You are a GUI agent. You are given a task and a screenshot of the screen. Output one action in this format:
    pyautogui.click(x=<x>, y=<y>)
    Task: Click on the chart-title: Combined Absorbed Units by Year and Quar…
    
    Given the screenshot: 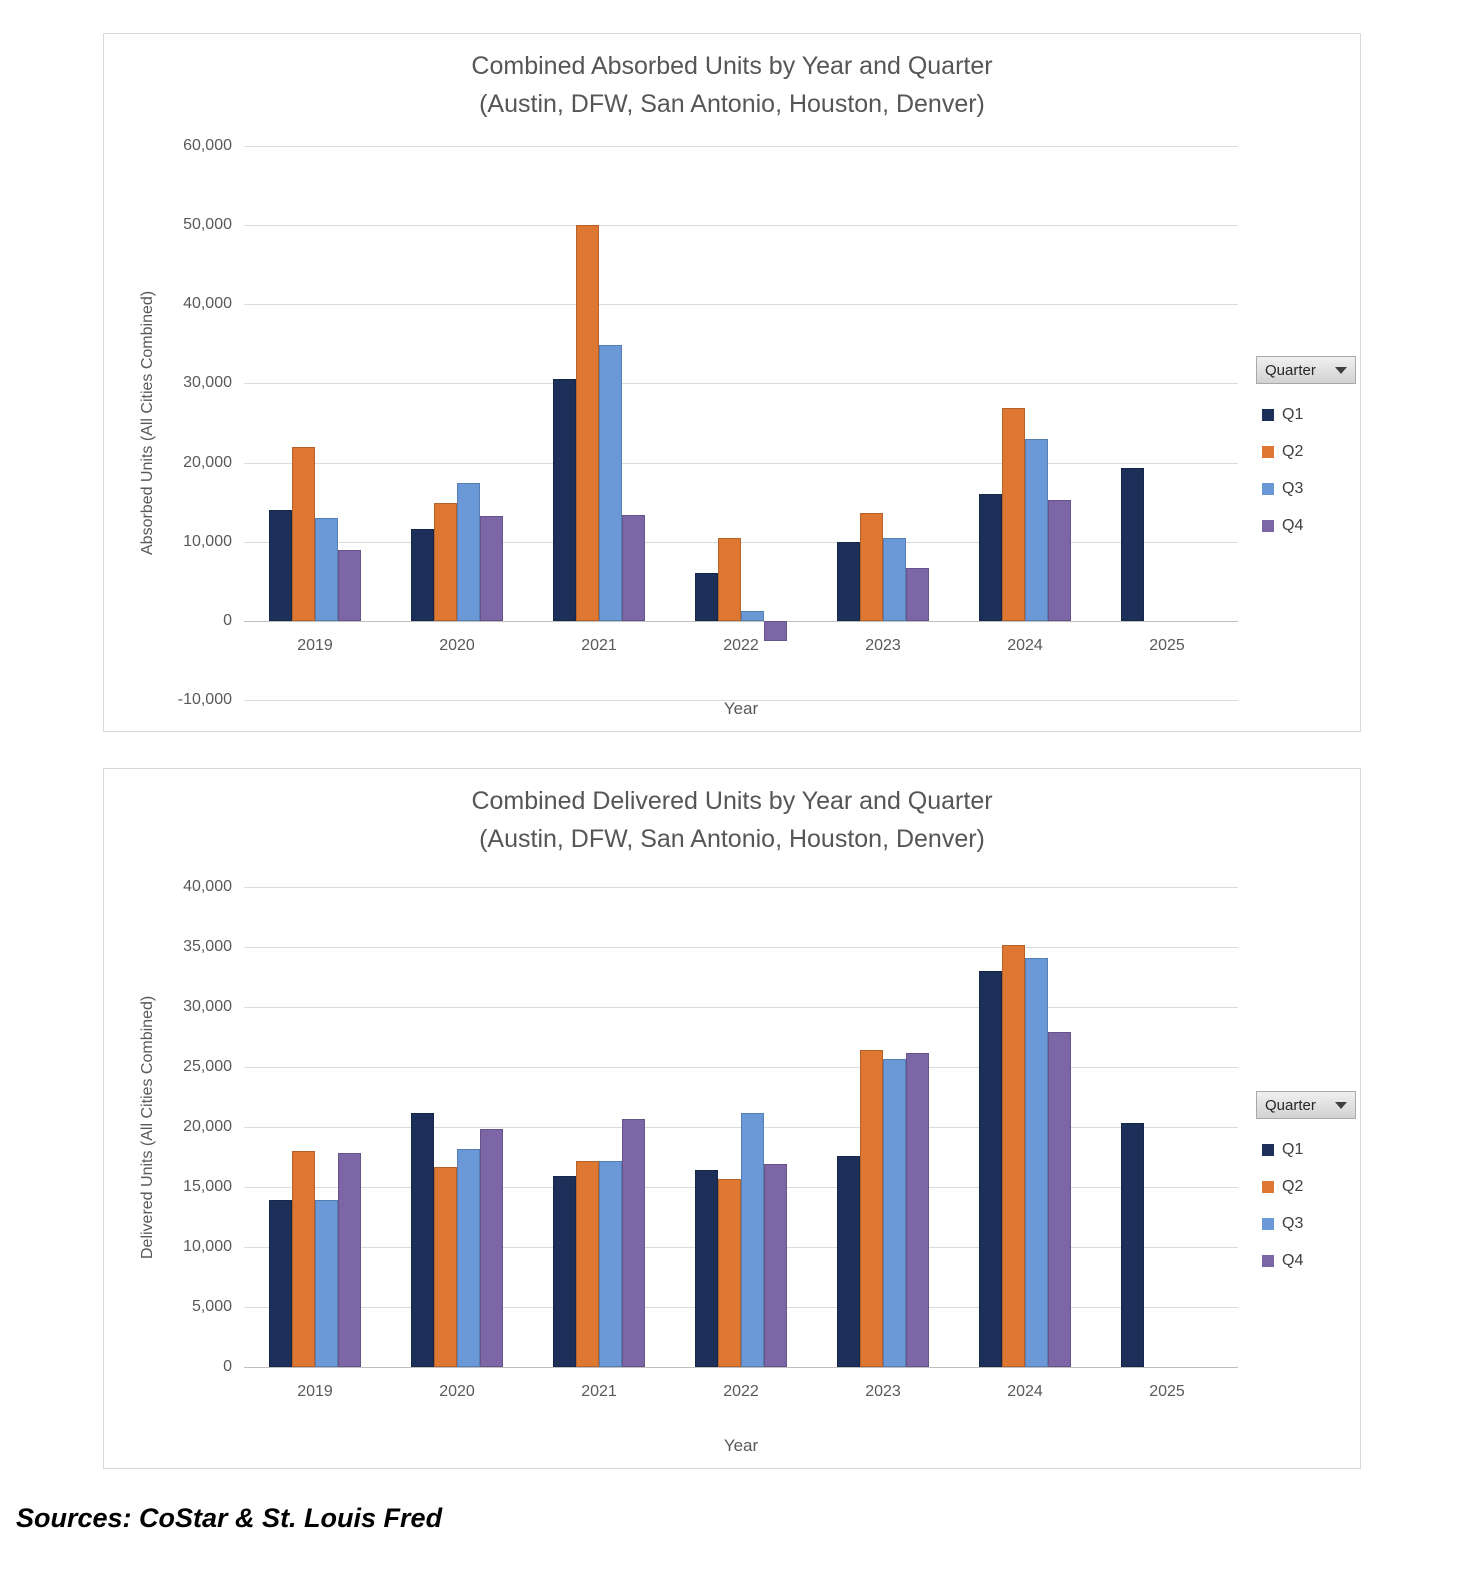 What is the action you would take?
    pyautogui.click(x=732, y=85)
    